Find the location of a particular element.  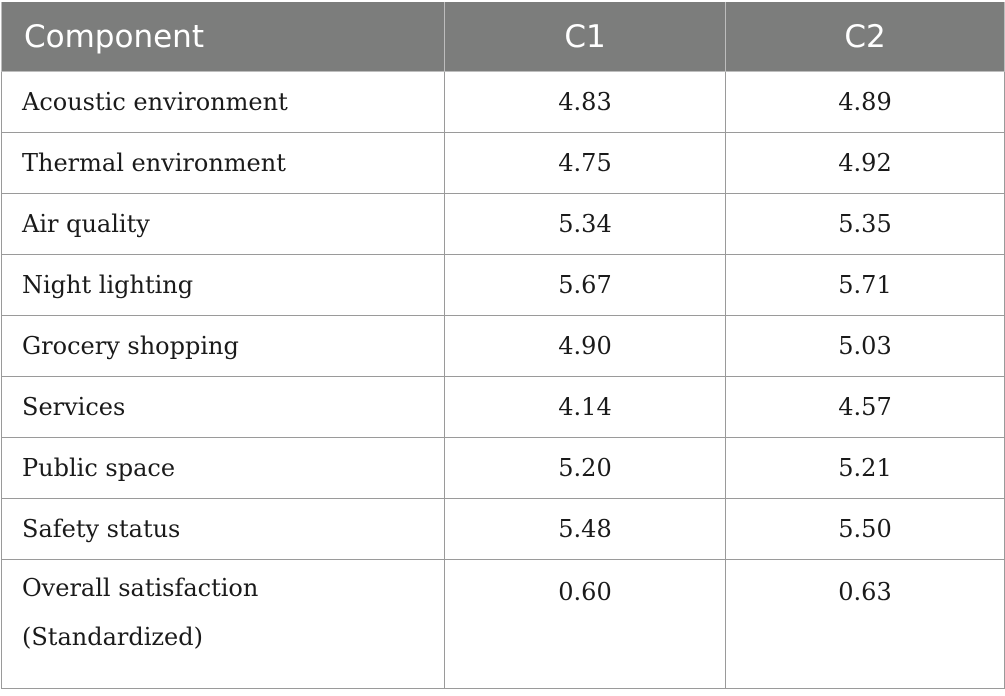

header-c1: C1 is located at coordinates (585, 37).